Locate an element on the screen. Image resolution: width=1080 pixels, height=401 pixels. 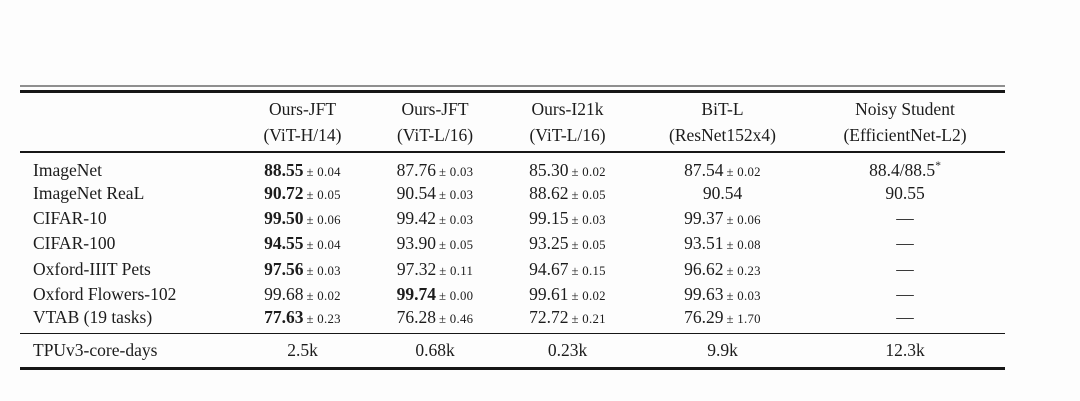
cell-stddev: ± 0.00 is located at coordinates (456, 295).